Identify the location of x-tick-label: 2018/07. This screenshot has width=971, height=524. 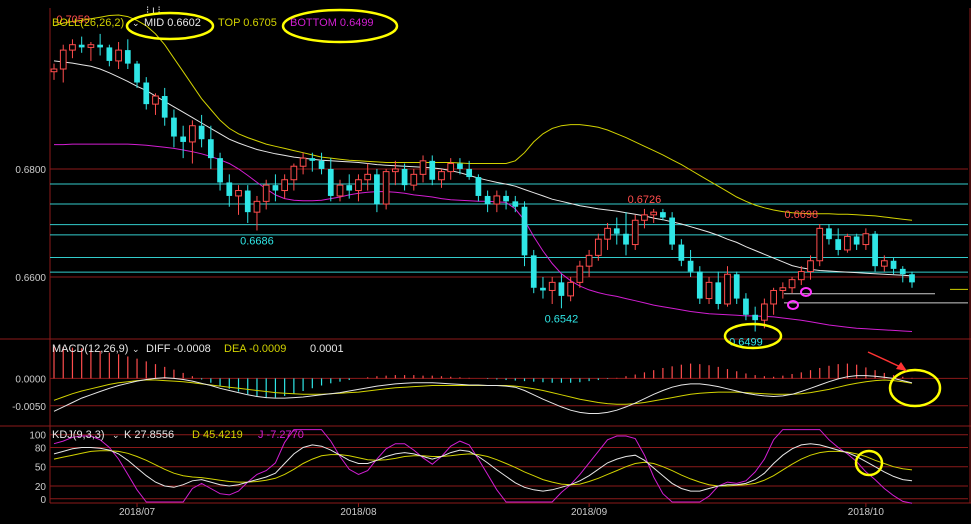
(137, 512).